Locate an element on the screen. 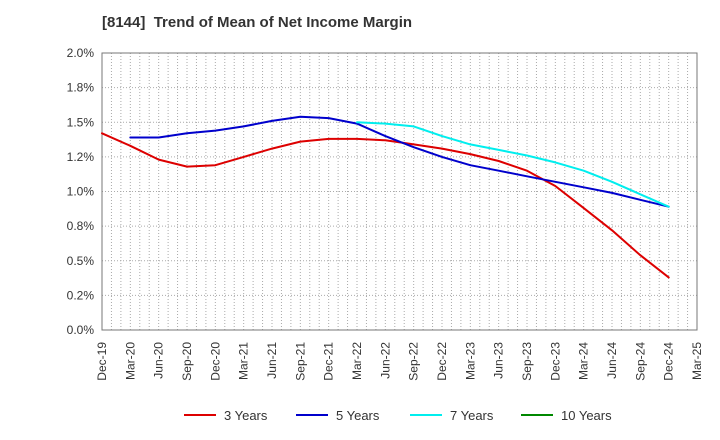 The image size is (720, 440). x-tick-label: Sep-23 is located at coordinates (527, 361).